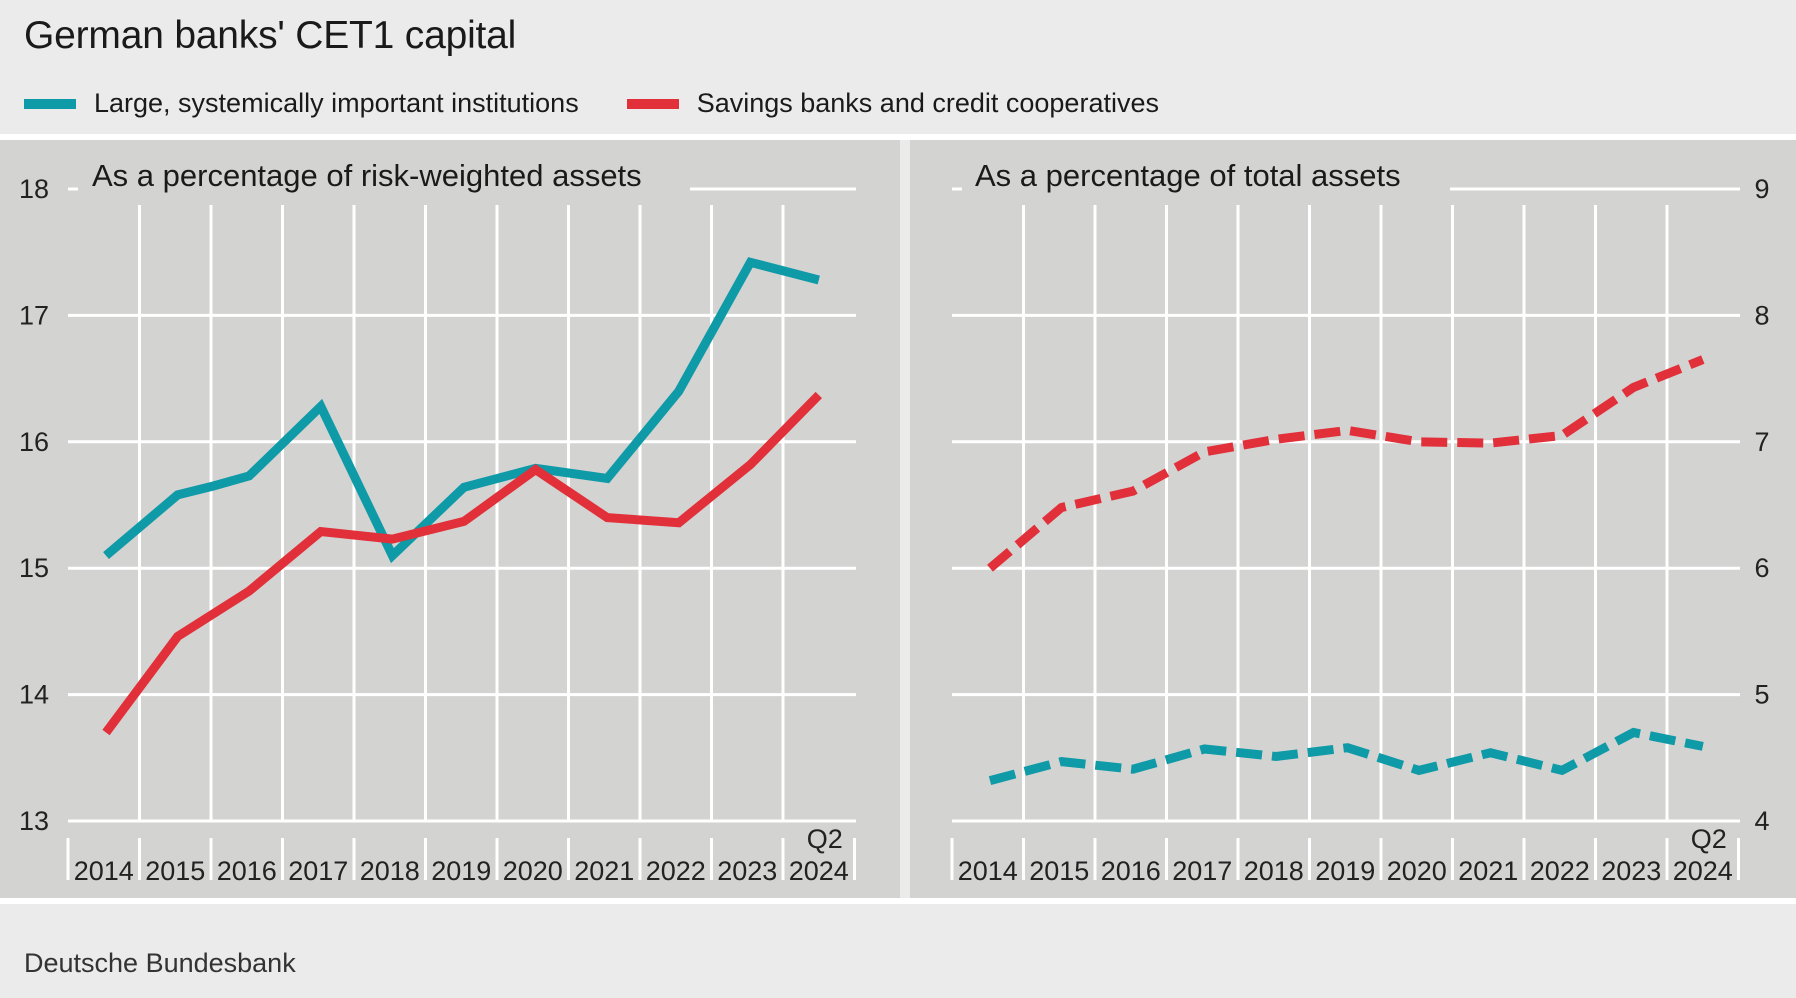 Image resolution: width=1796 pixels, height=998 pixels. Describe the element at coordinates (461, 871) in the screenshot. I see `x-tick-label-rwa: 2019` at that location.